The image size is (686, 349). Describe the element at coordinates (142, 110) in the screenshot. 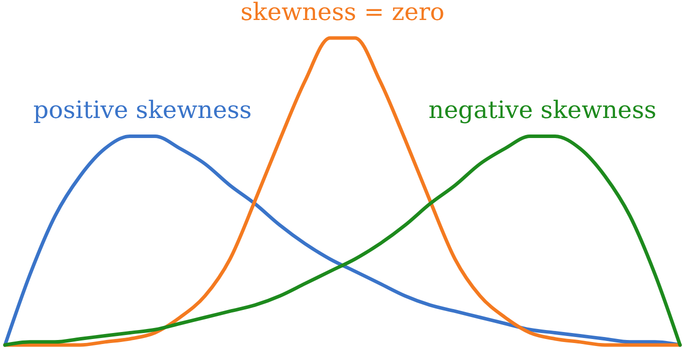

I see `series-label: positive skewness` at that location.